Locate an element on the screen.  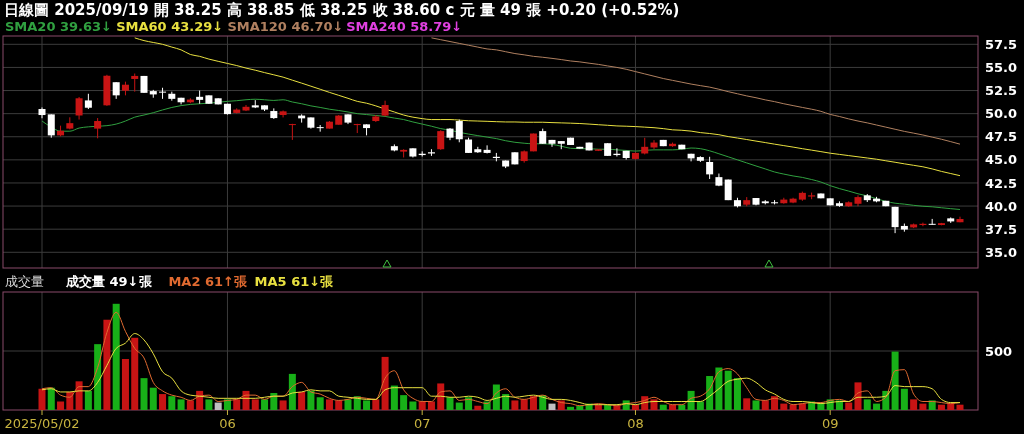
y-tick-label: 50.0 is located at coordinates (1001, 114).